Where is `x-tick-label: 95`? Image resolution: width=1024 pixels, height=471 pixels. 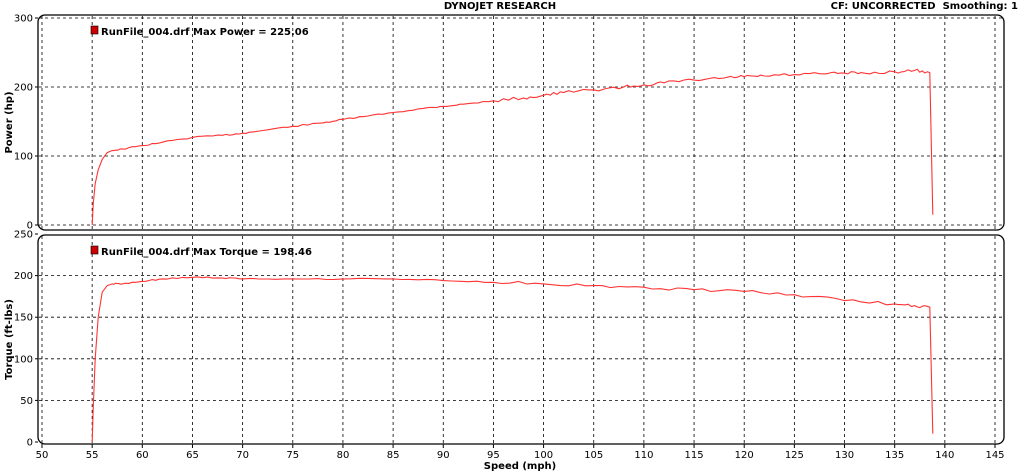
x-tick-label: 95 is located at coordinates (493, 455).